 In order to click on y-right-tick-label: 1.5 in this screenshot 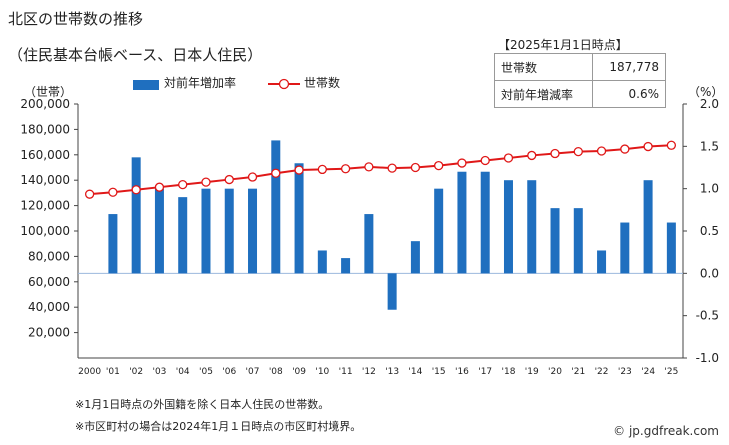, I will do `click(709, 146)`.